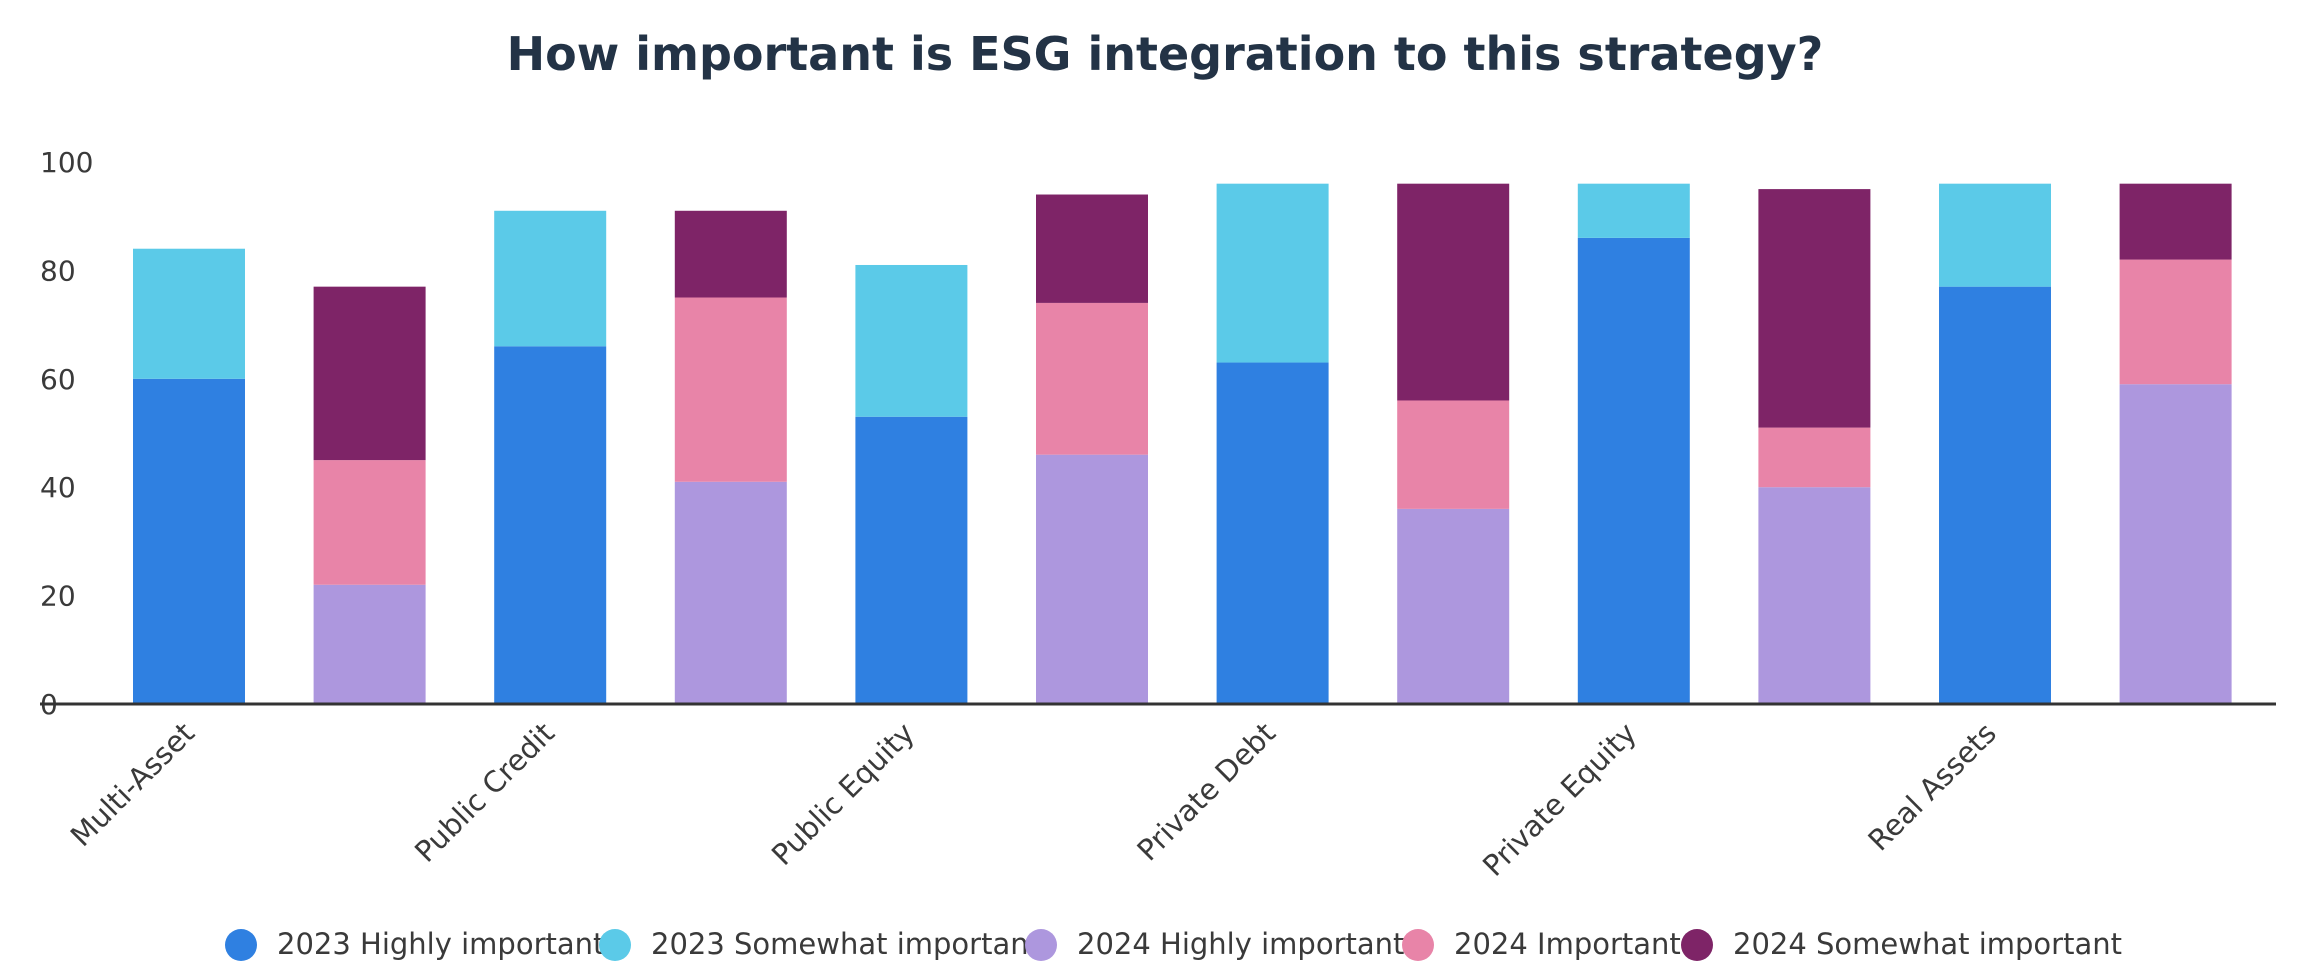  I want to click on y-tick-label-80: 80, so click(58, 270).